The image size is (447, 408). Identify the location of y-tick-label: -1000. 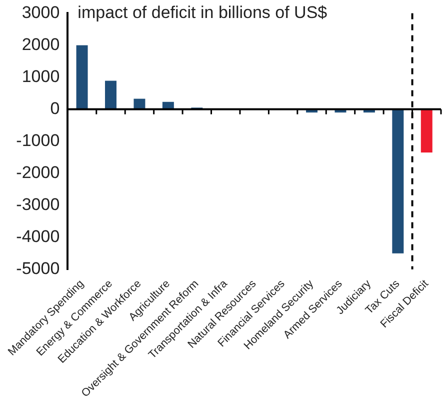
(38, 140).